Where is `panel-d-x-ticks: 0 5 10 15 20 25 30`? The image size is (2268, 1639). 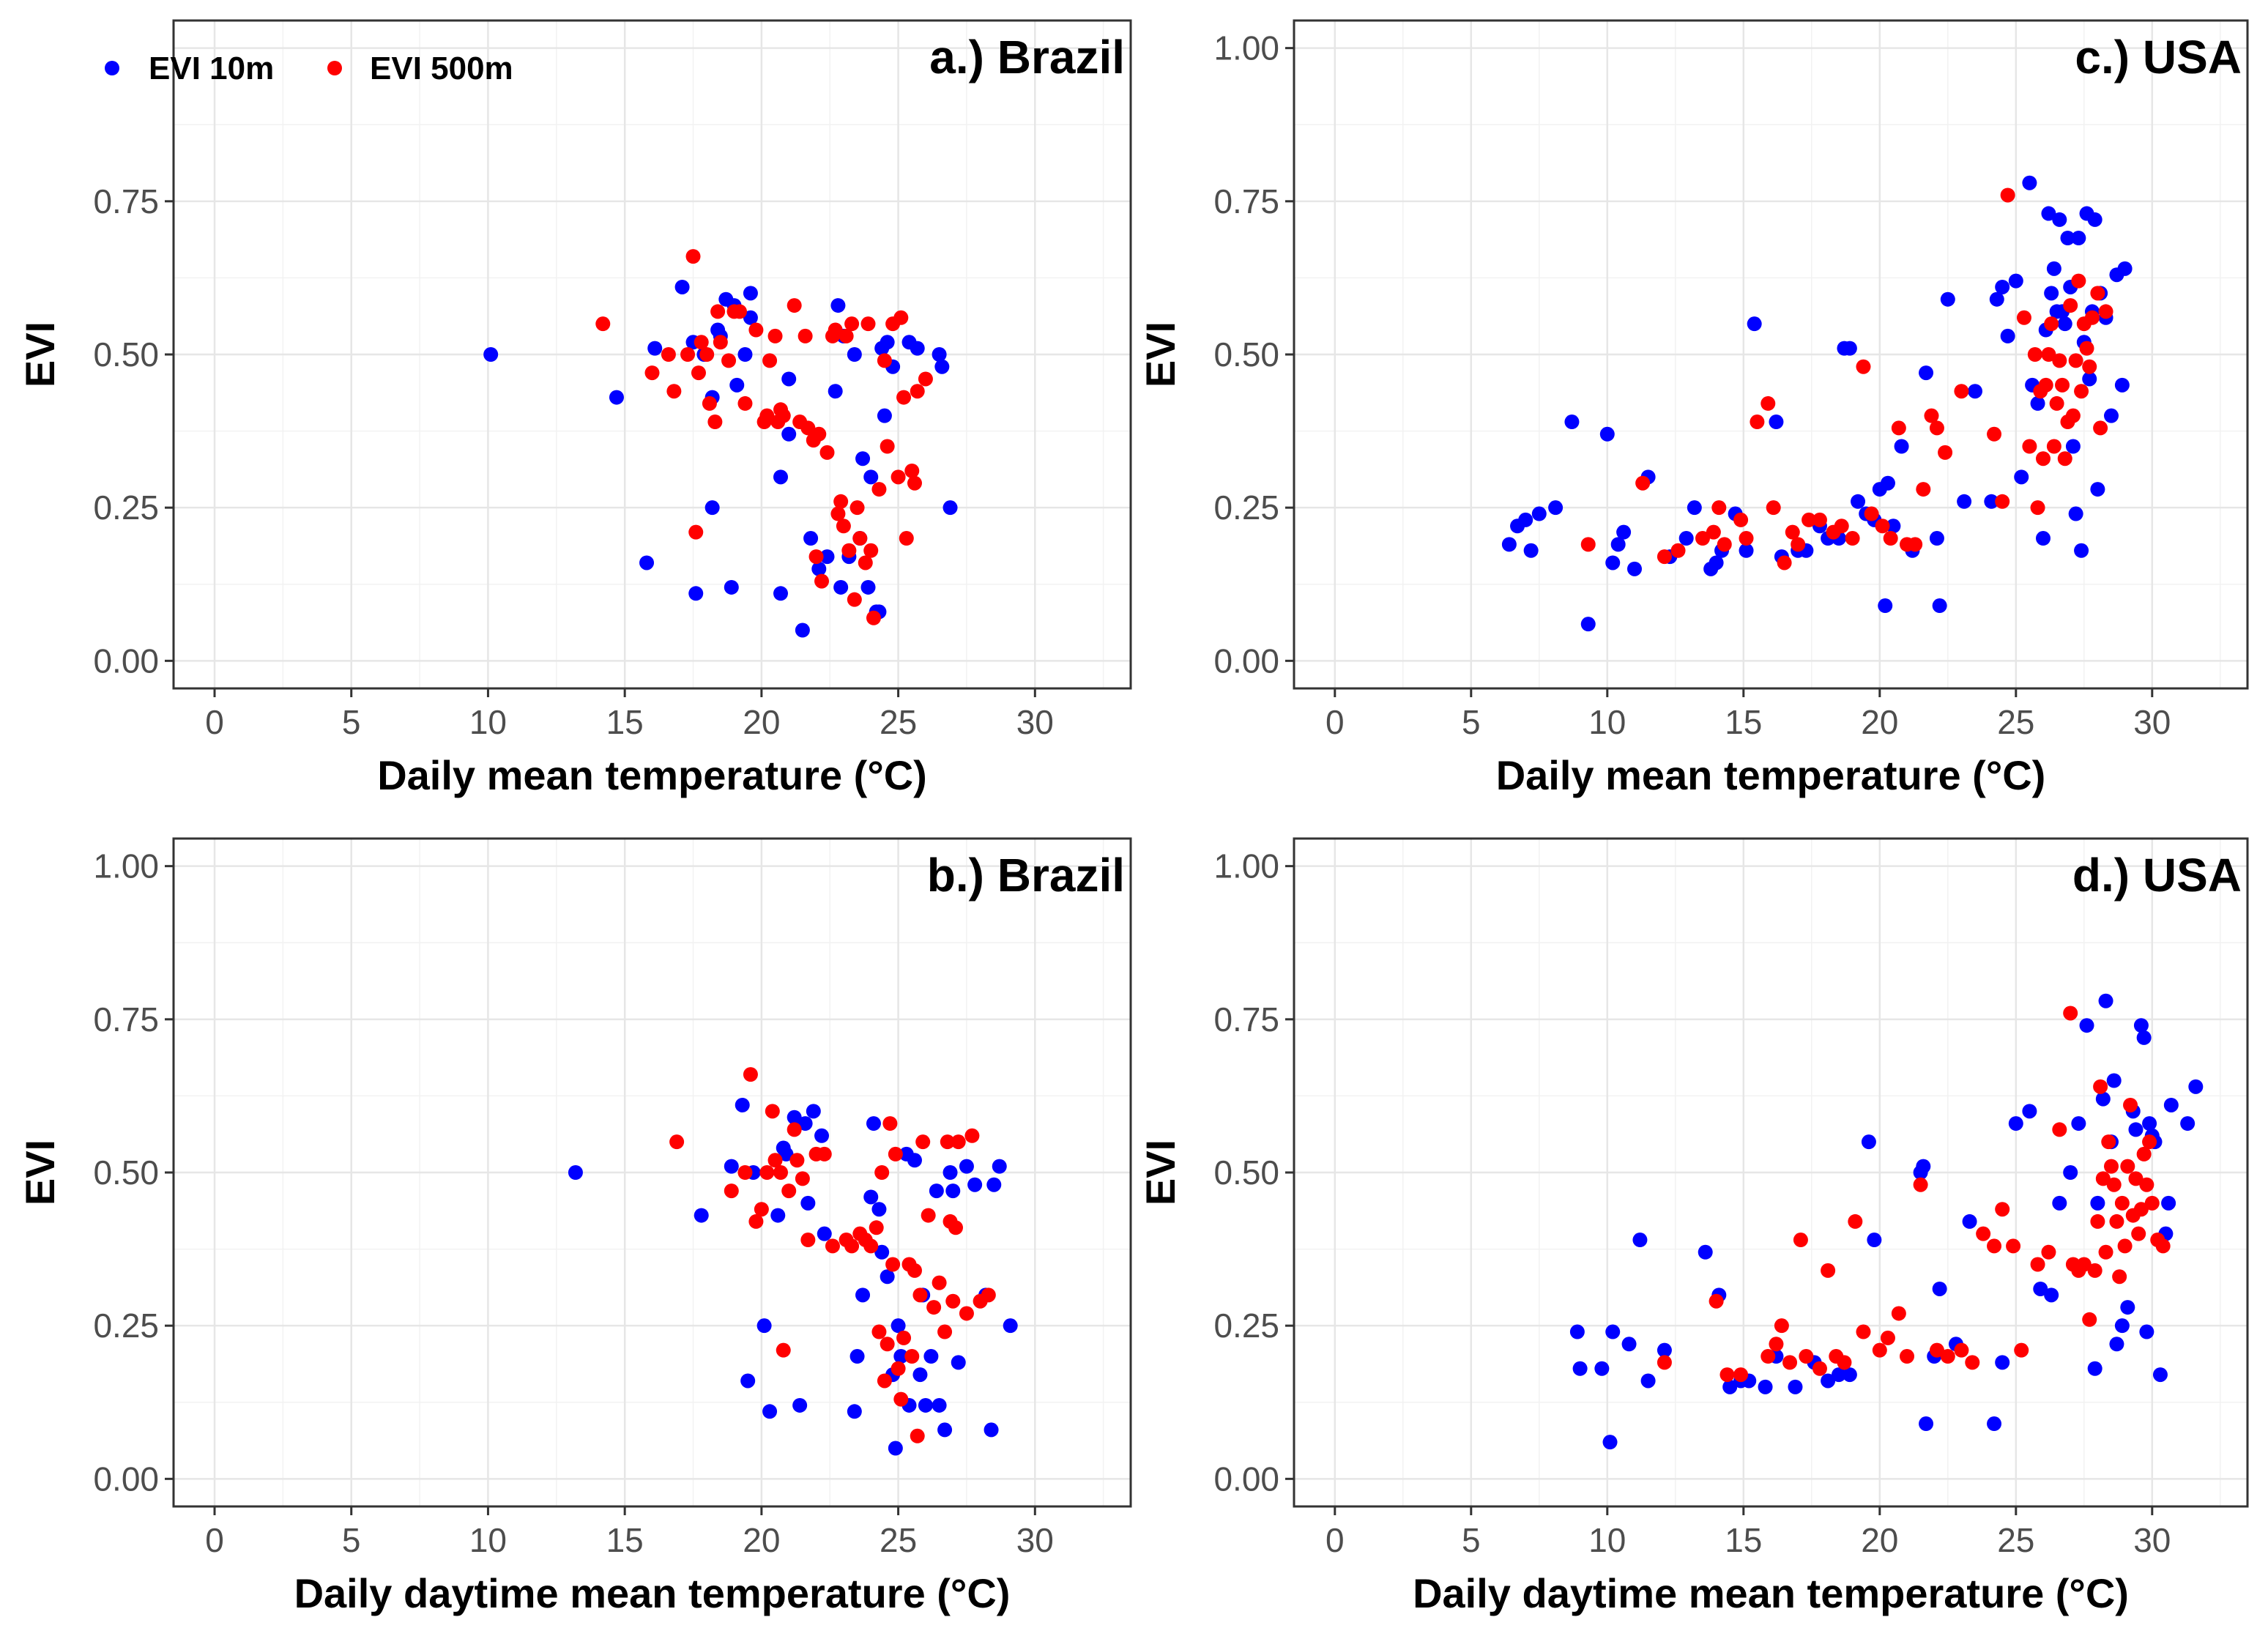 panel-d-x-ticks: 0 5 10 15 20 25 30 is located at coordinates (1748, 1533).